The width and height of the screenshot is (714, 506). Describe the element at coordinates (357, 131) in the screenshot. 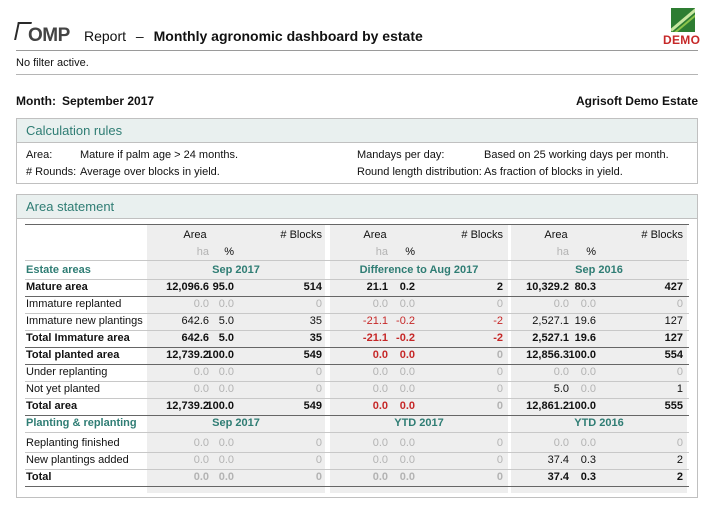

I see `calculation-rules-title: Calculation rules` at that location.